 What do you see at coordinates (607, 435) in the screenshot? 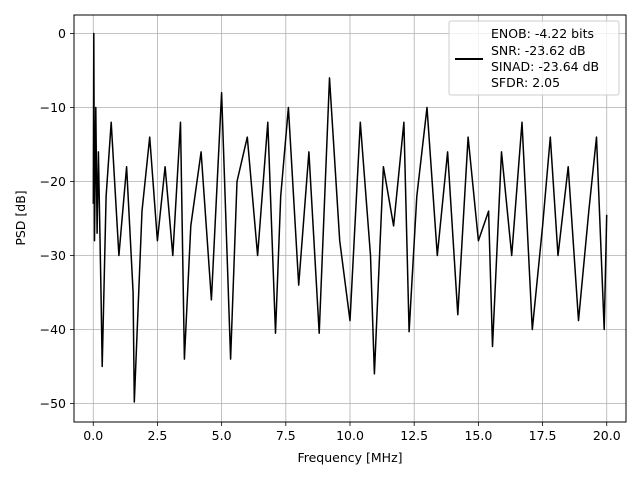
I see `x-tick-label: 20.0` at bounding box center [607, 435].